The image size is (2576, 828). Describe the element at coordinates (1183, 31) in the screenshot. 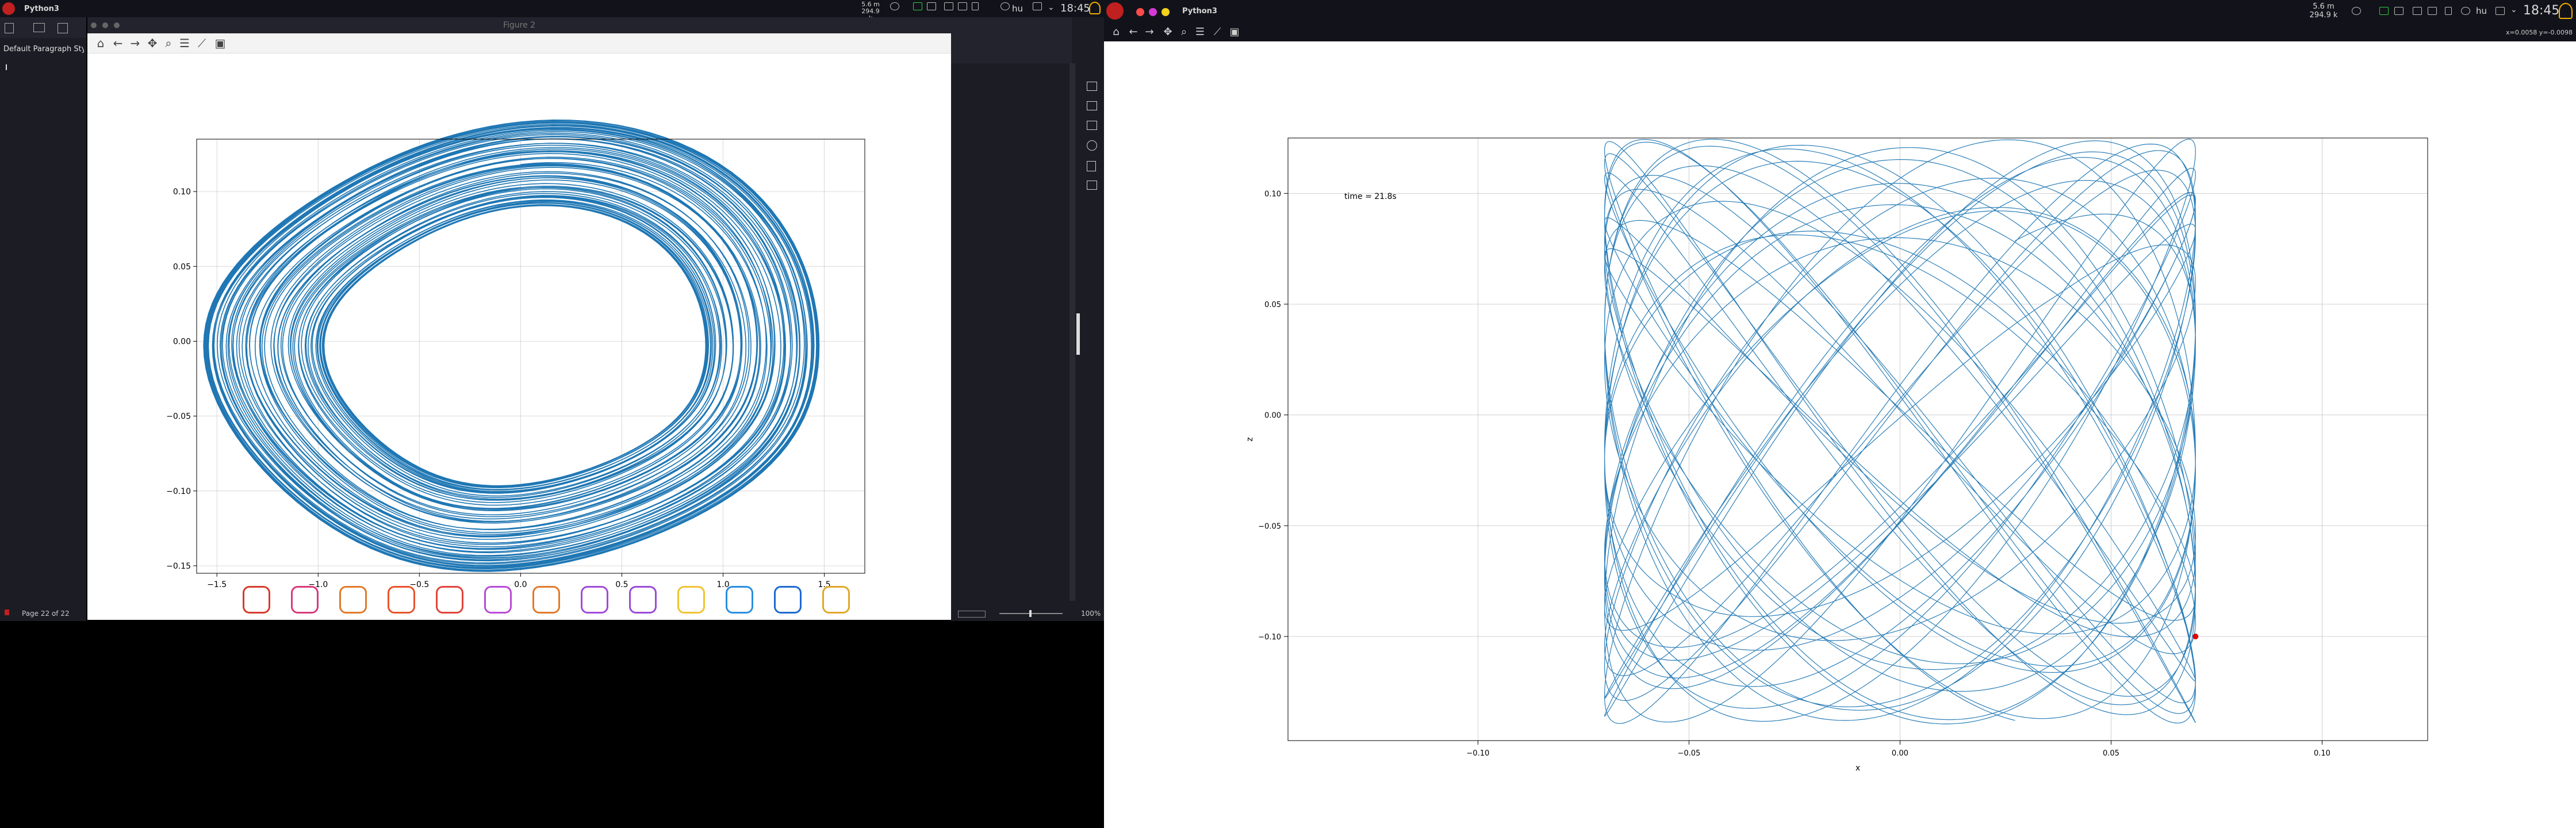

I see `zoom-icon-right: ⌕` at that location.